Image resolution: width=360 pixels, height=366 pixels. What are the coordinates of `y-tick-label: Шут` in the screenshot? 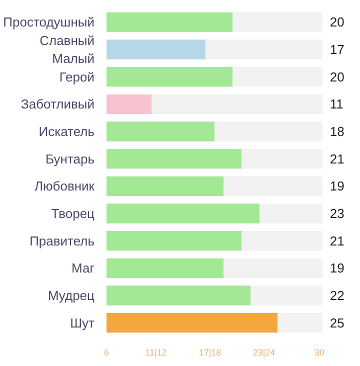 It's located at (82, 322).